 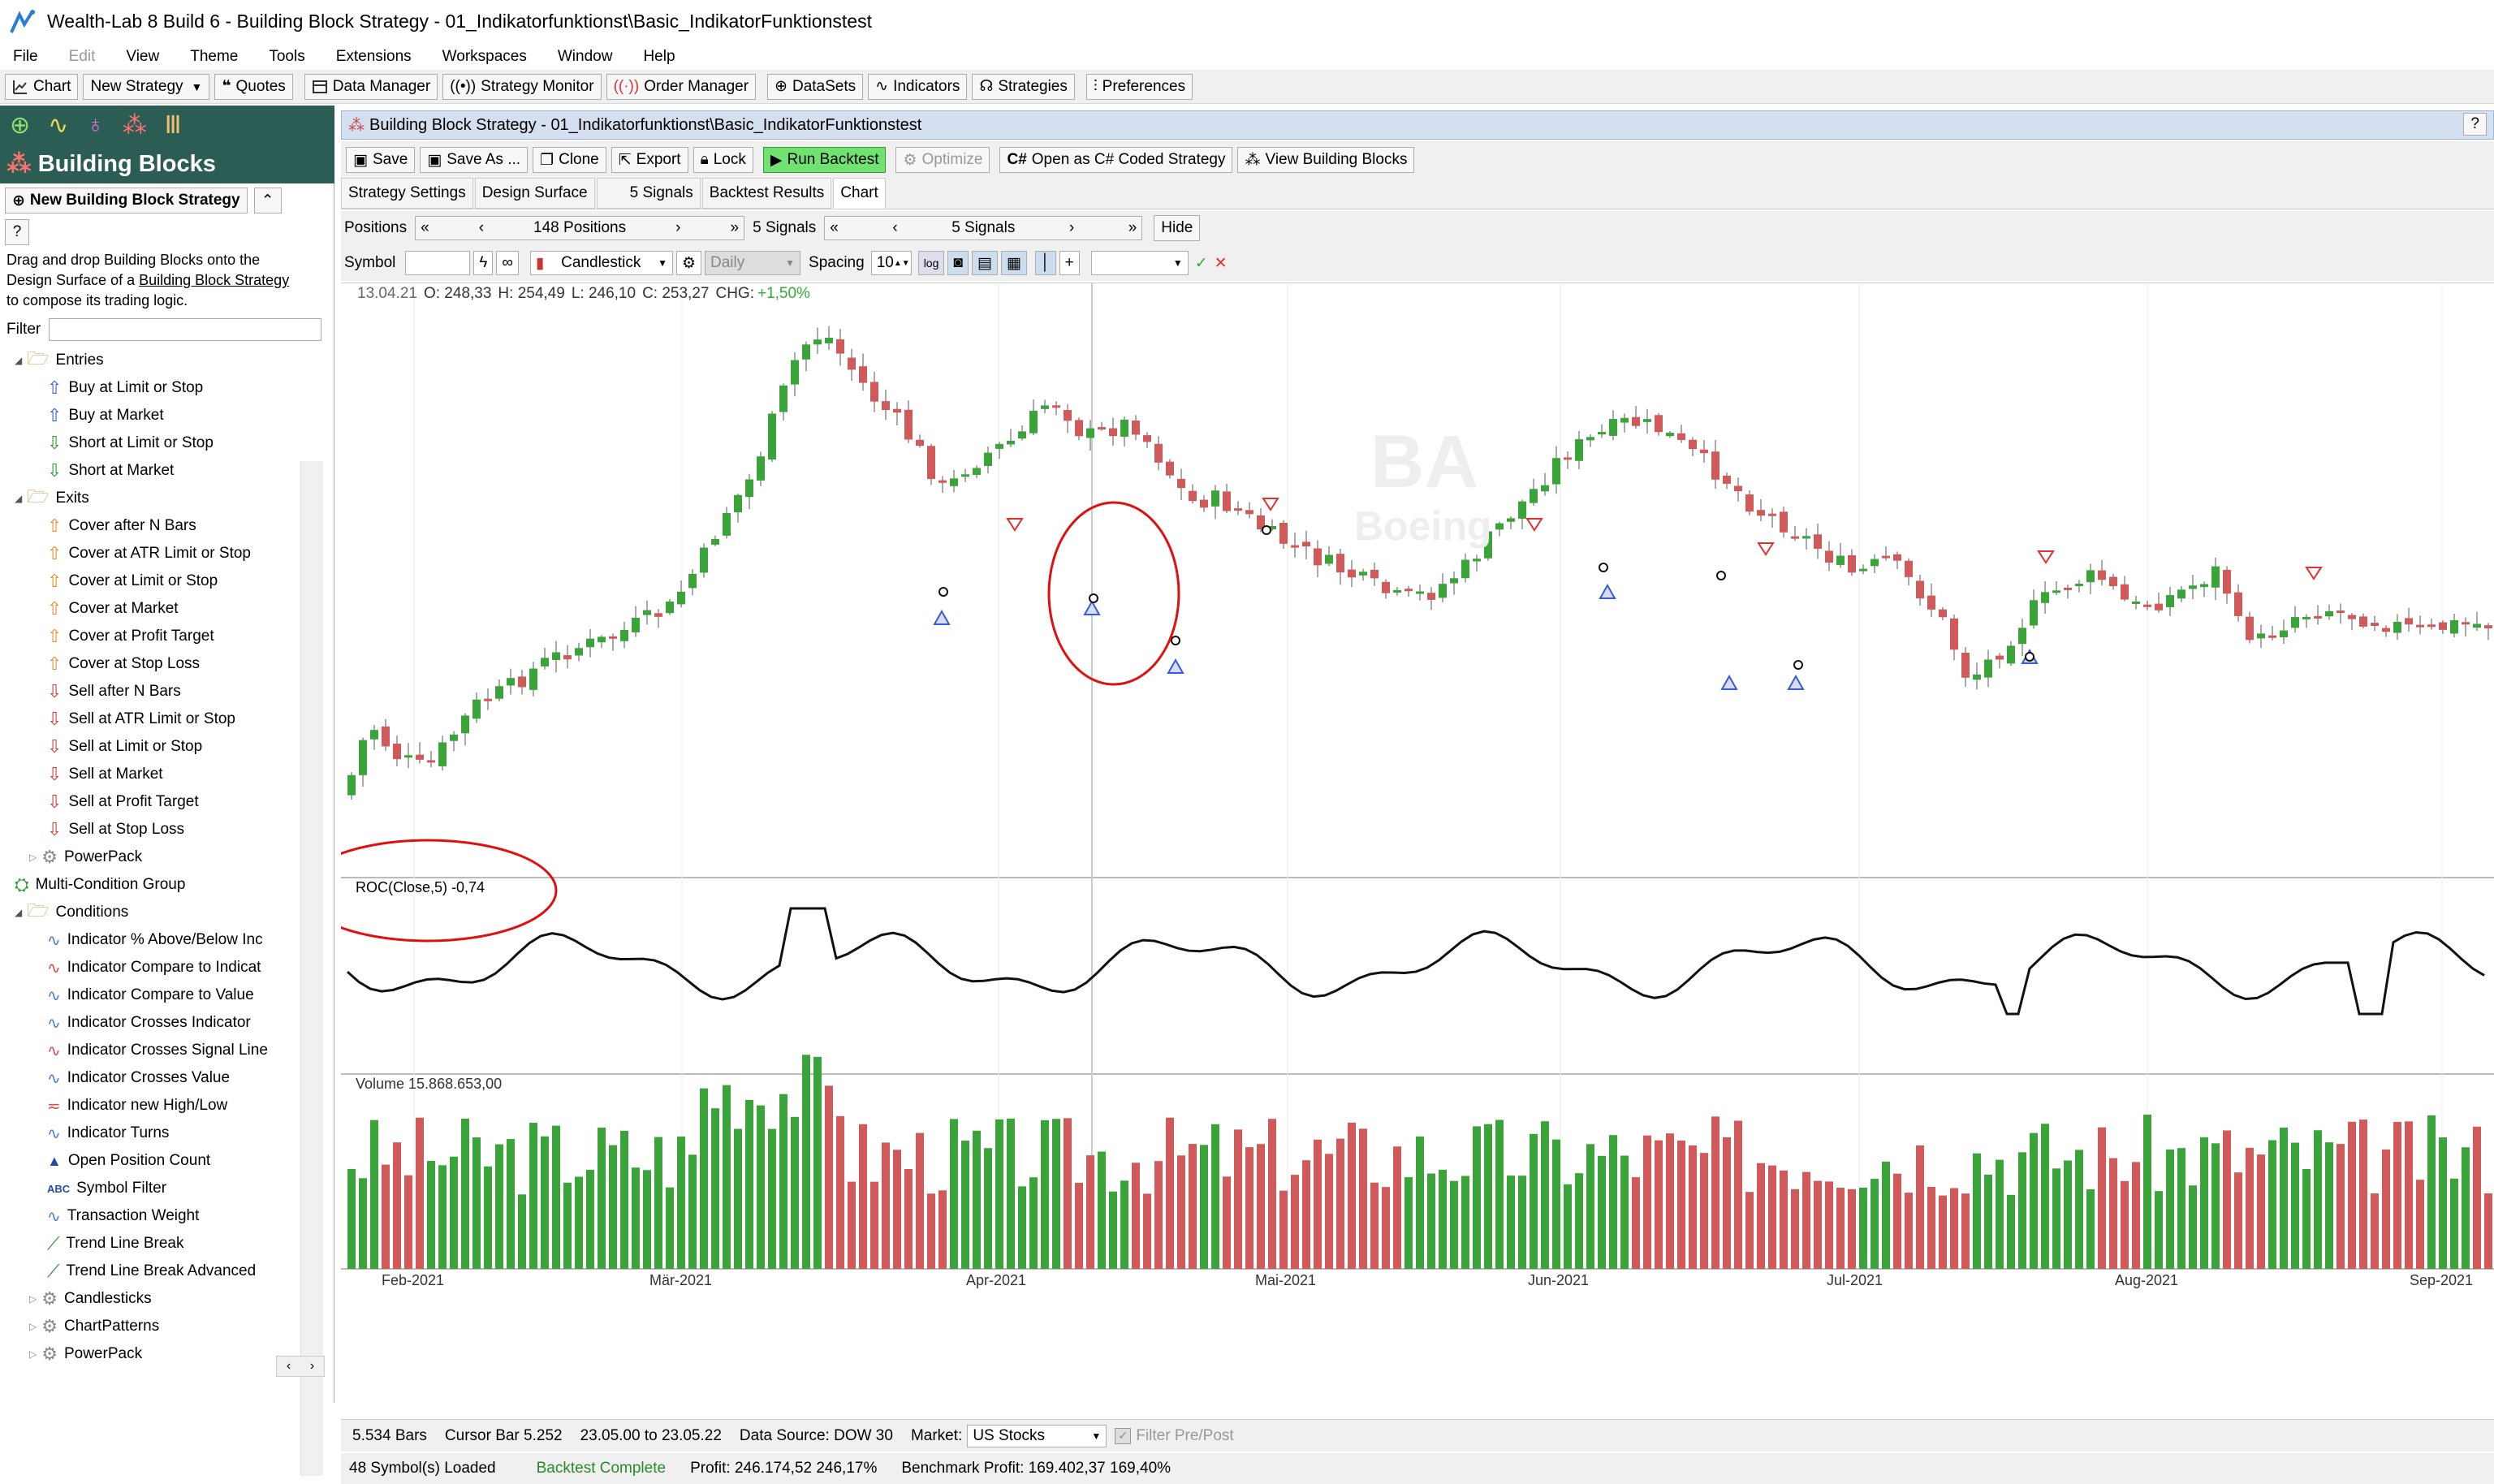 What do you see at coordinates (173, 125) in the screenshot?
I see `library-icon: Ⅲ` at bounding box center [173, 125].